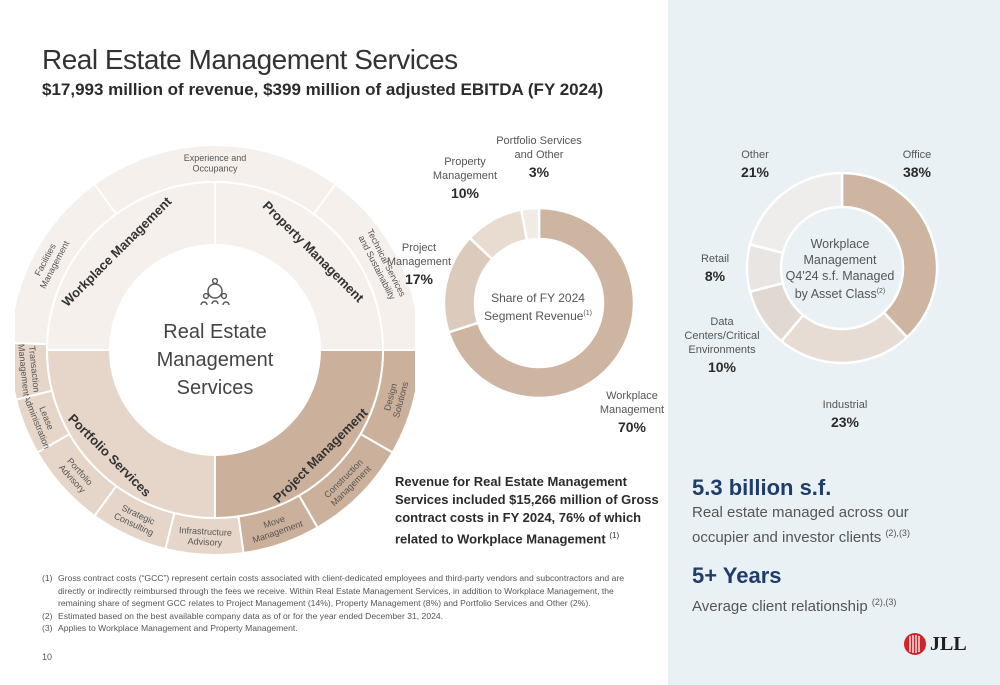 The image size is (1000, 685). I want to click on wheel-center-disc, so click(215, 350).